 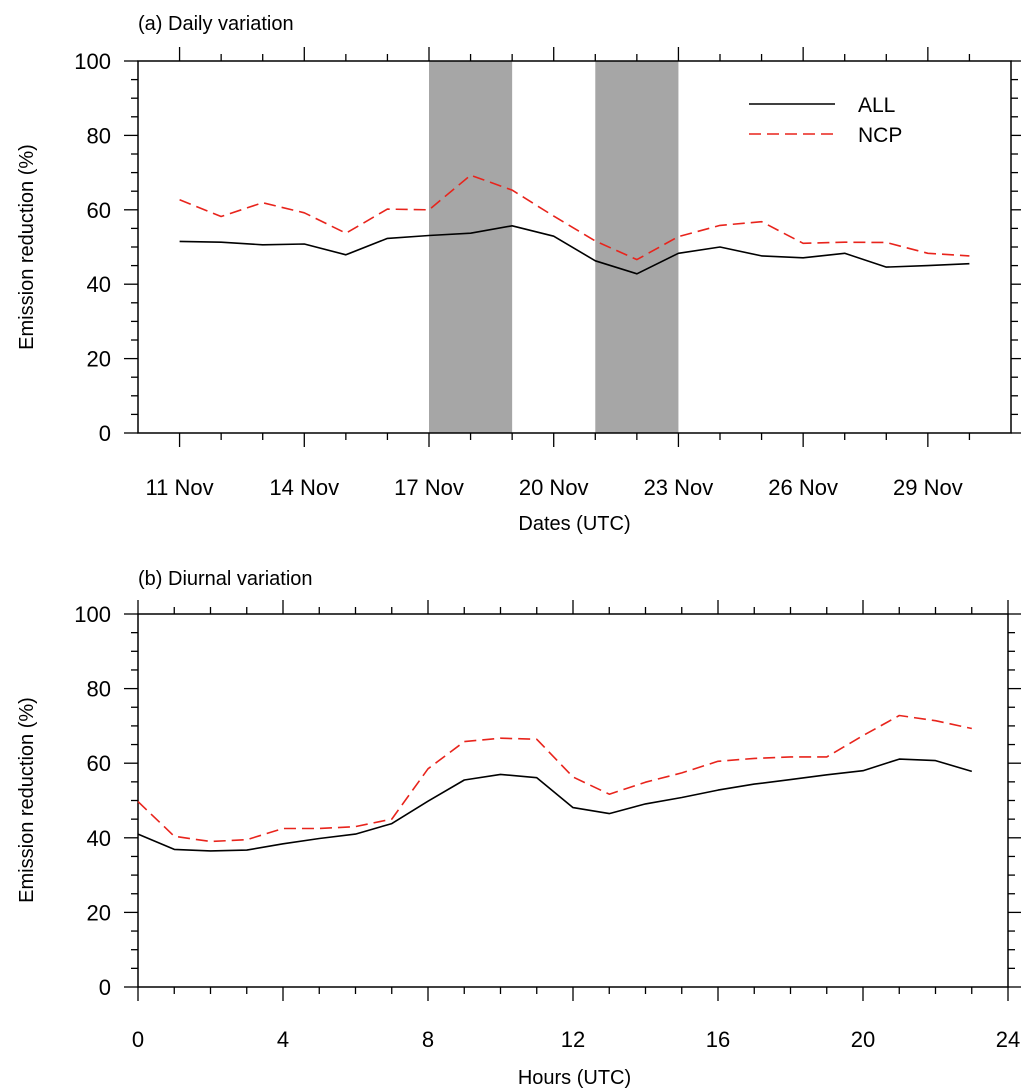 I want to click on x-tick-label: 17 Nov, so click(x=429, y=487).